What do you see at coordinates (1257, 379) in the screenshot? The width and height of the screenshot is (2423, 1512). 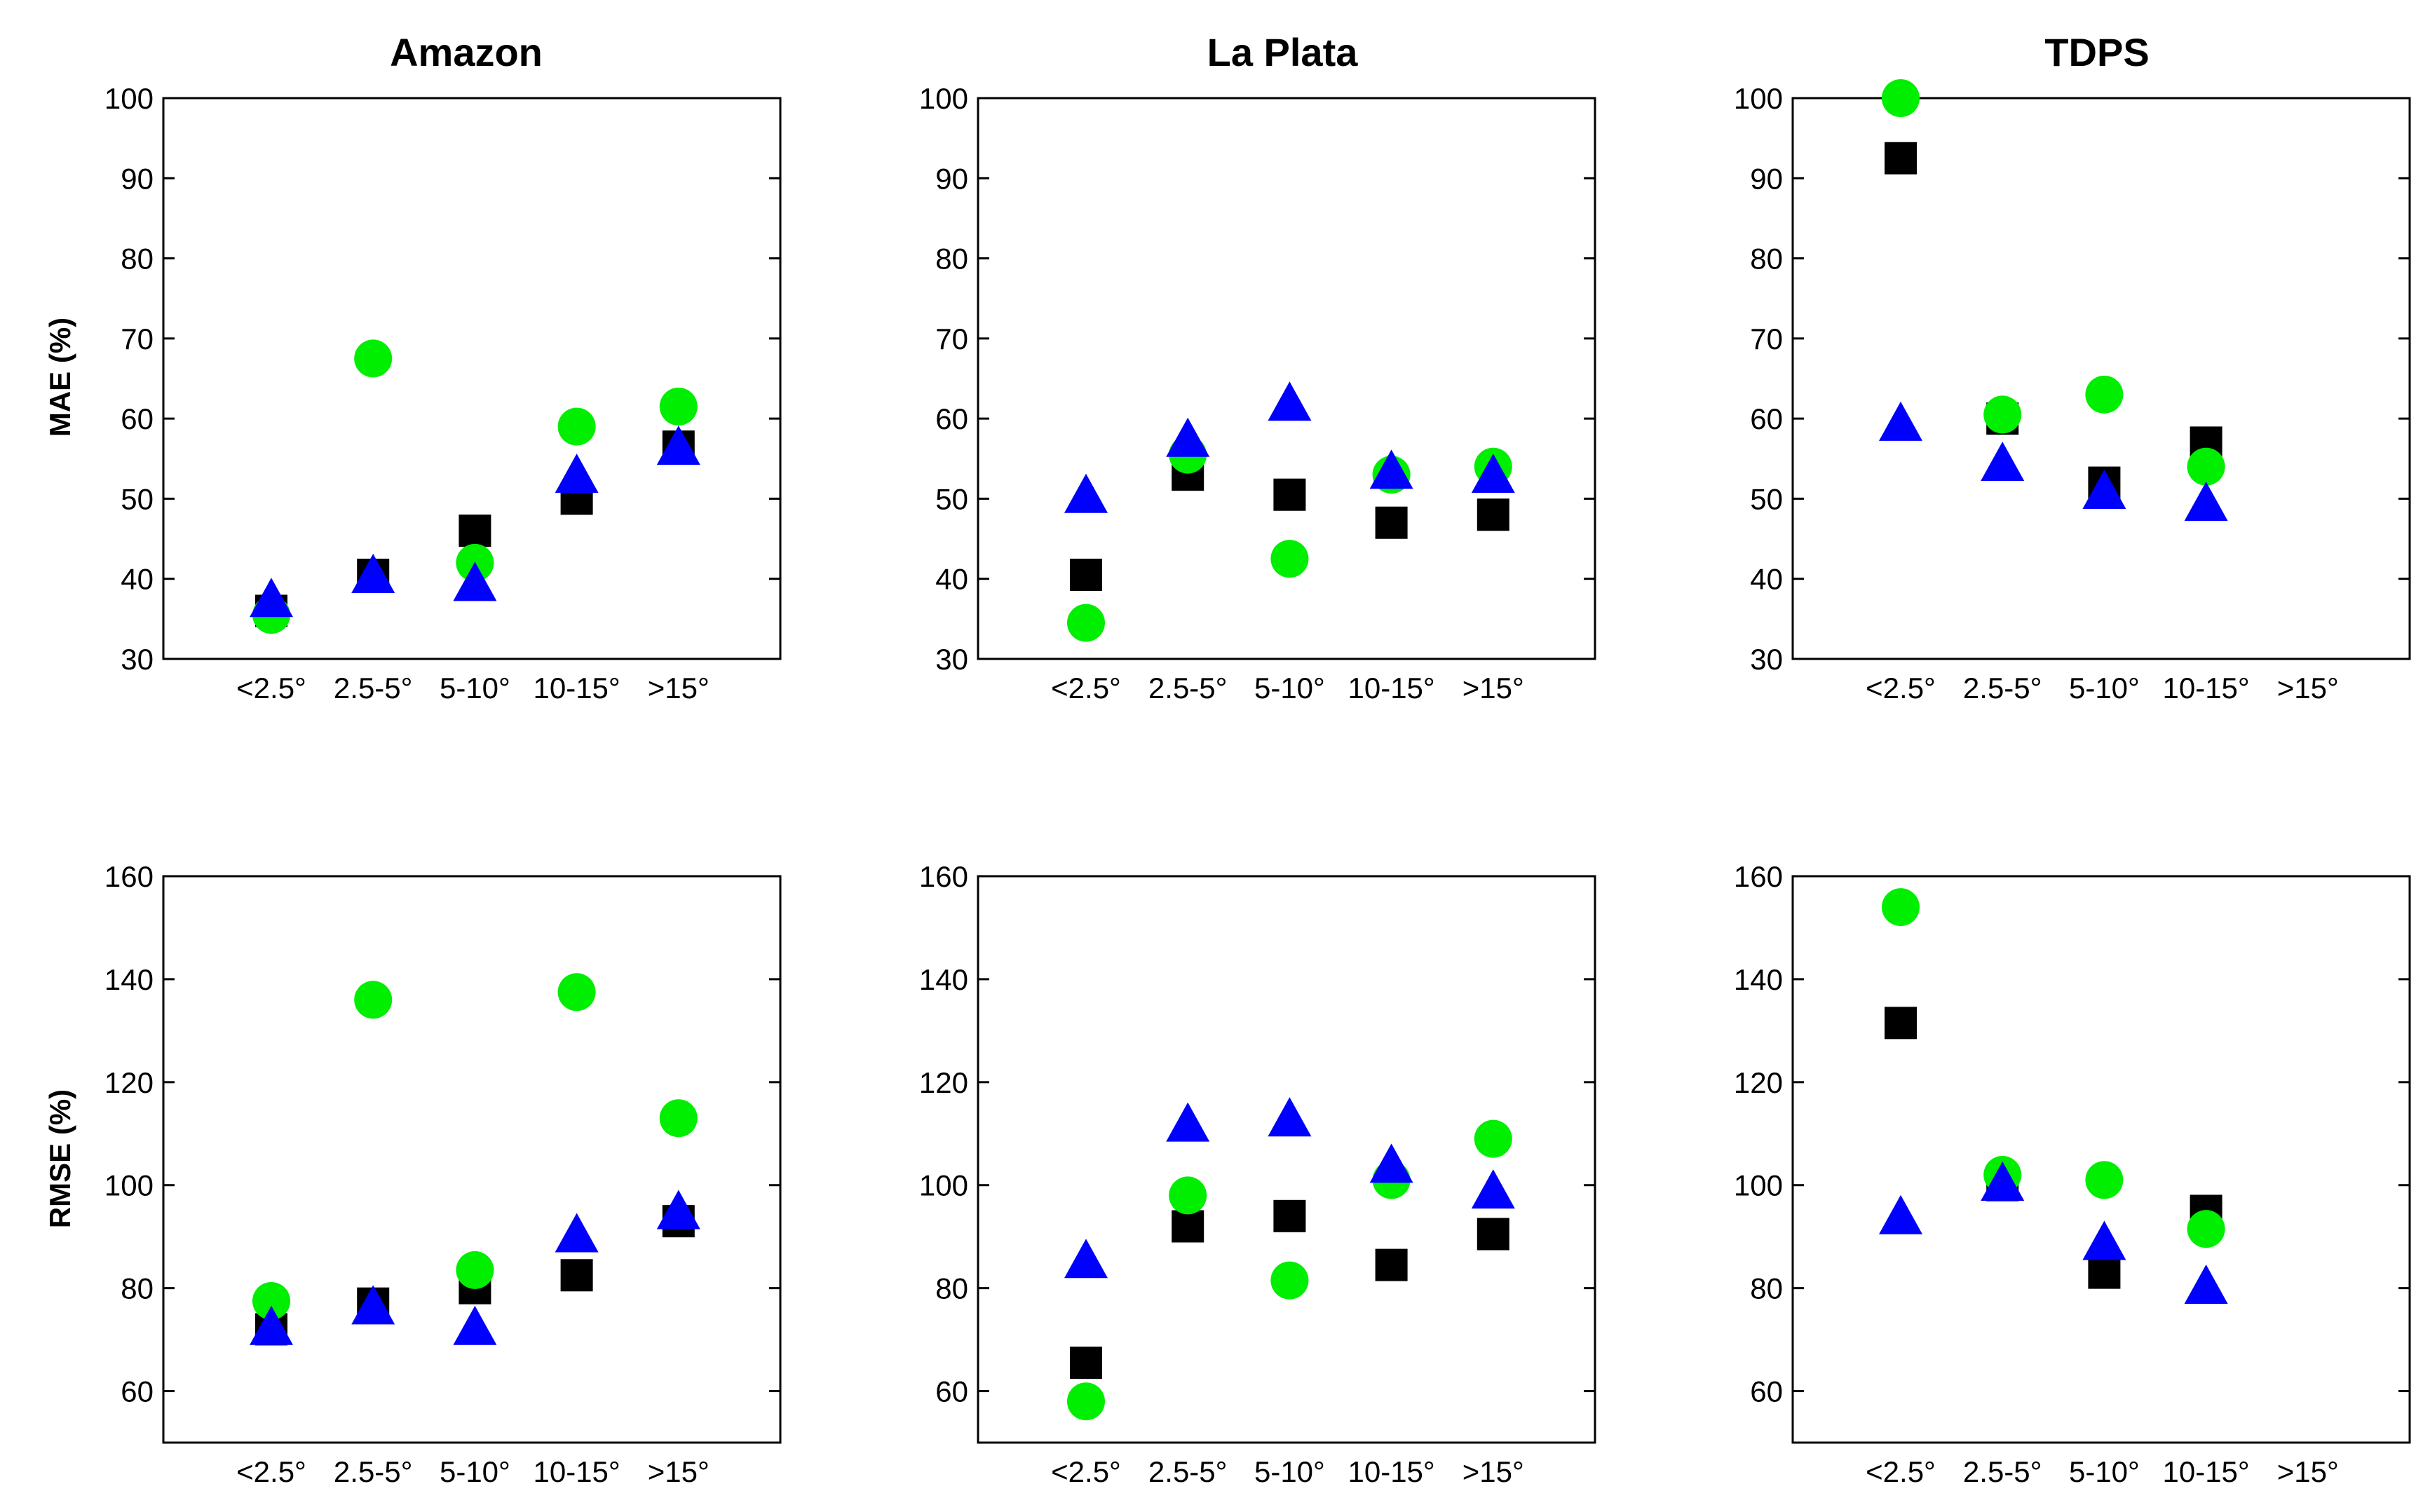 I see `y-ticks: 30 40 50 60 70 80 90 100` at bounding box center [1257, 379].